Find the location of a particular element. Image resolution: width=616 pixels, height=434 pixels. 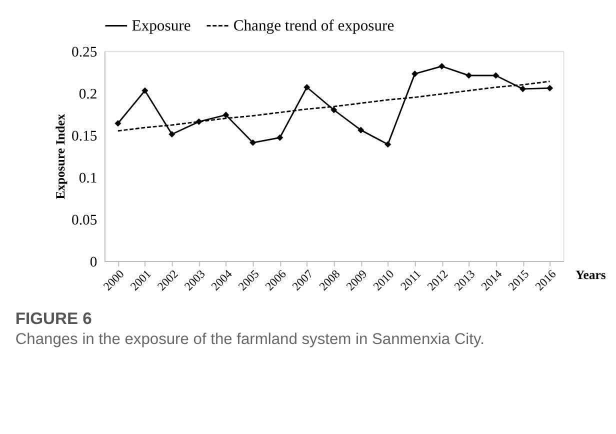

legend-label: Exposure is located at coordinates (161, 26).